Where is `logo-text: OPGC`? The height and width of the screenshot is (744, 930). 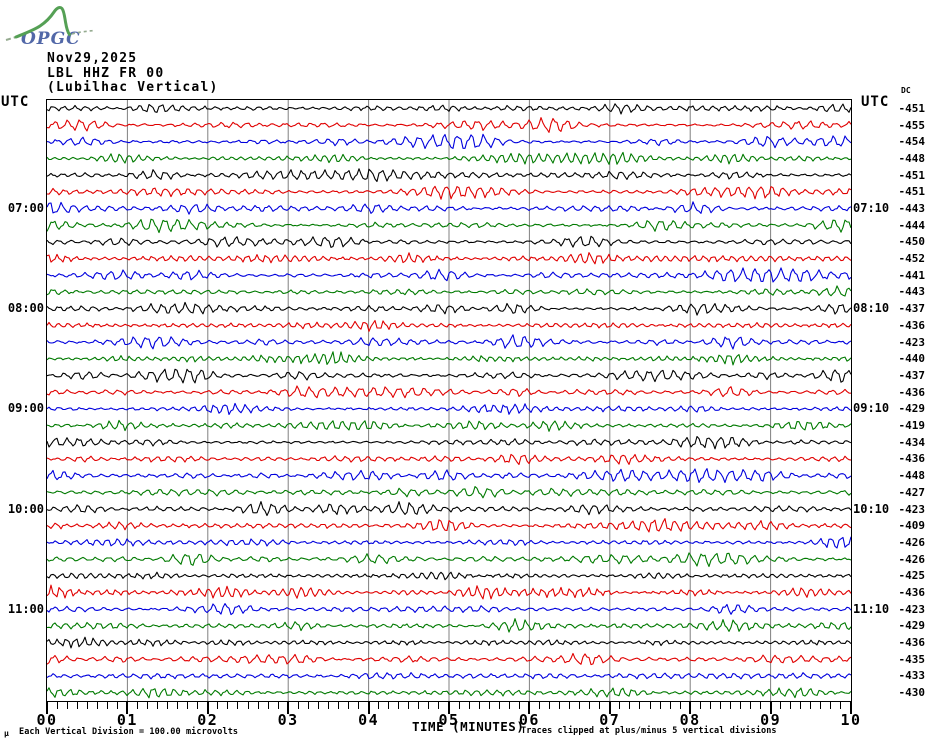
logo-text: OPGC is located at coordinates (51, 39).